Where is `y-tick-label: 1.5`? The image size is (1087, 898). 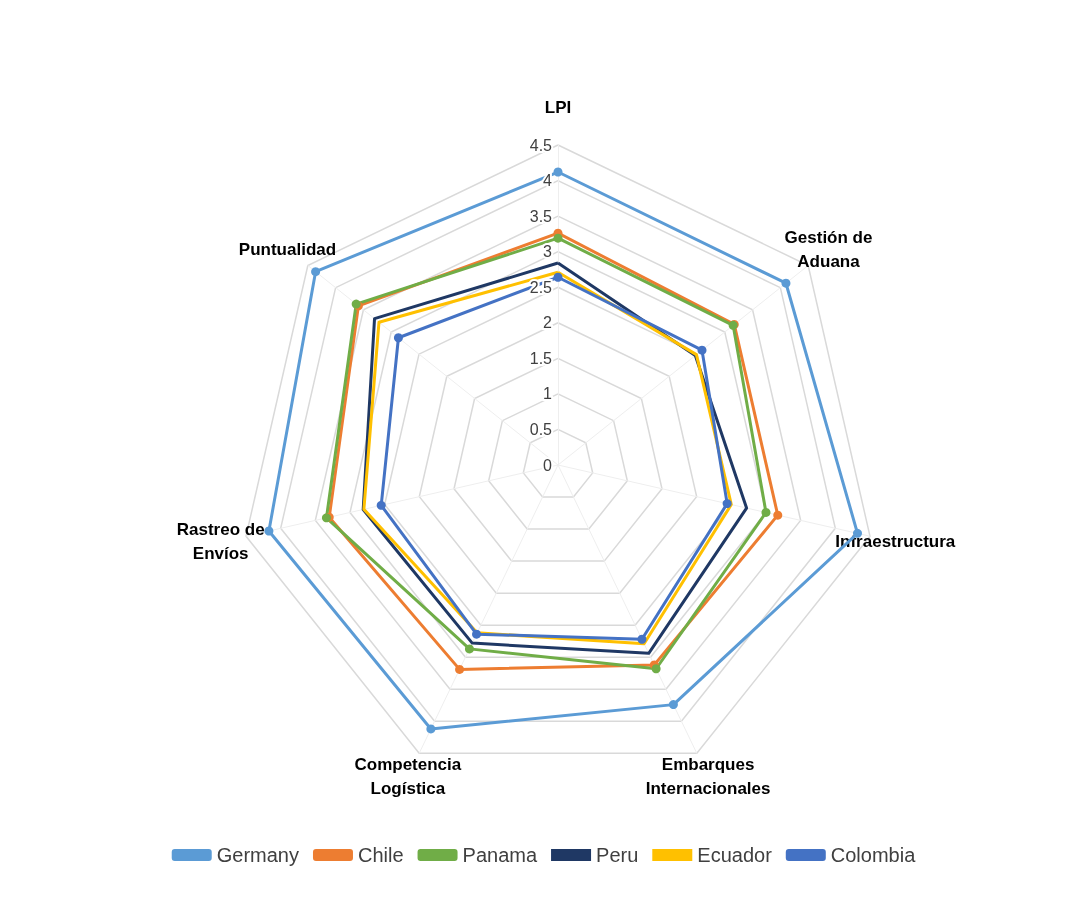
y-tick-label: 1.5 is located at coordinates (541, 358).